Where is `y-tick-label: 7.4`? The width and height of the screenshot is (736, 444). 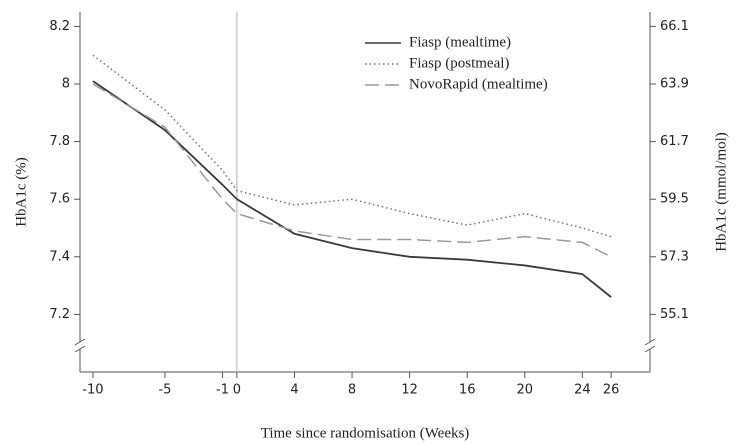
y-tick-label: 7.4 is located at coordinates (59, 256).